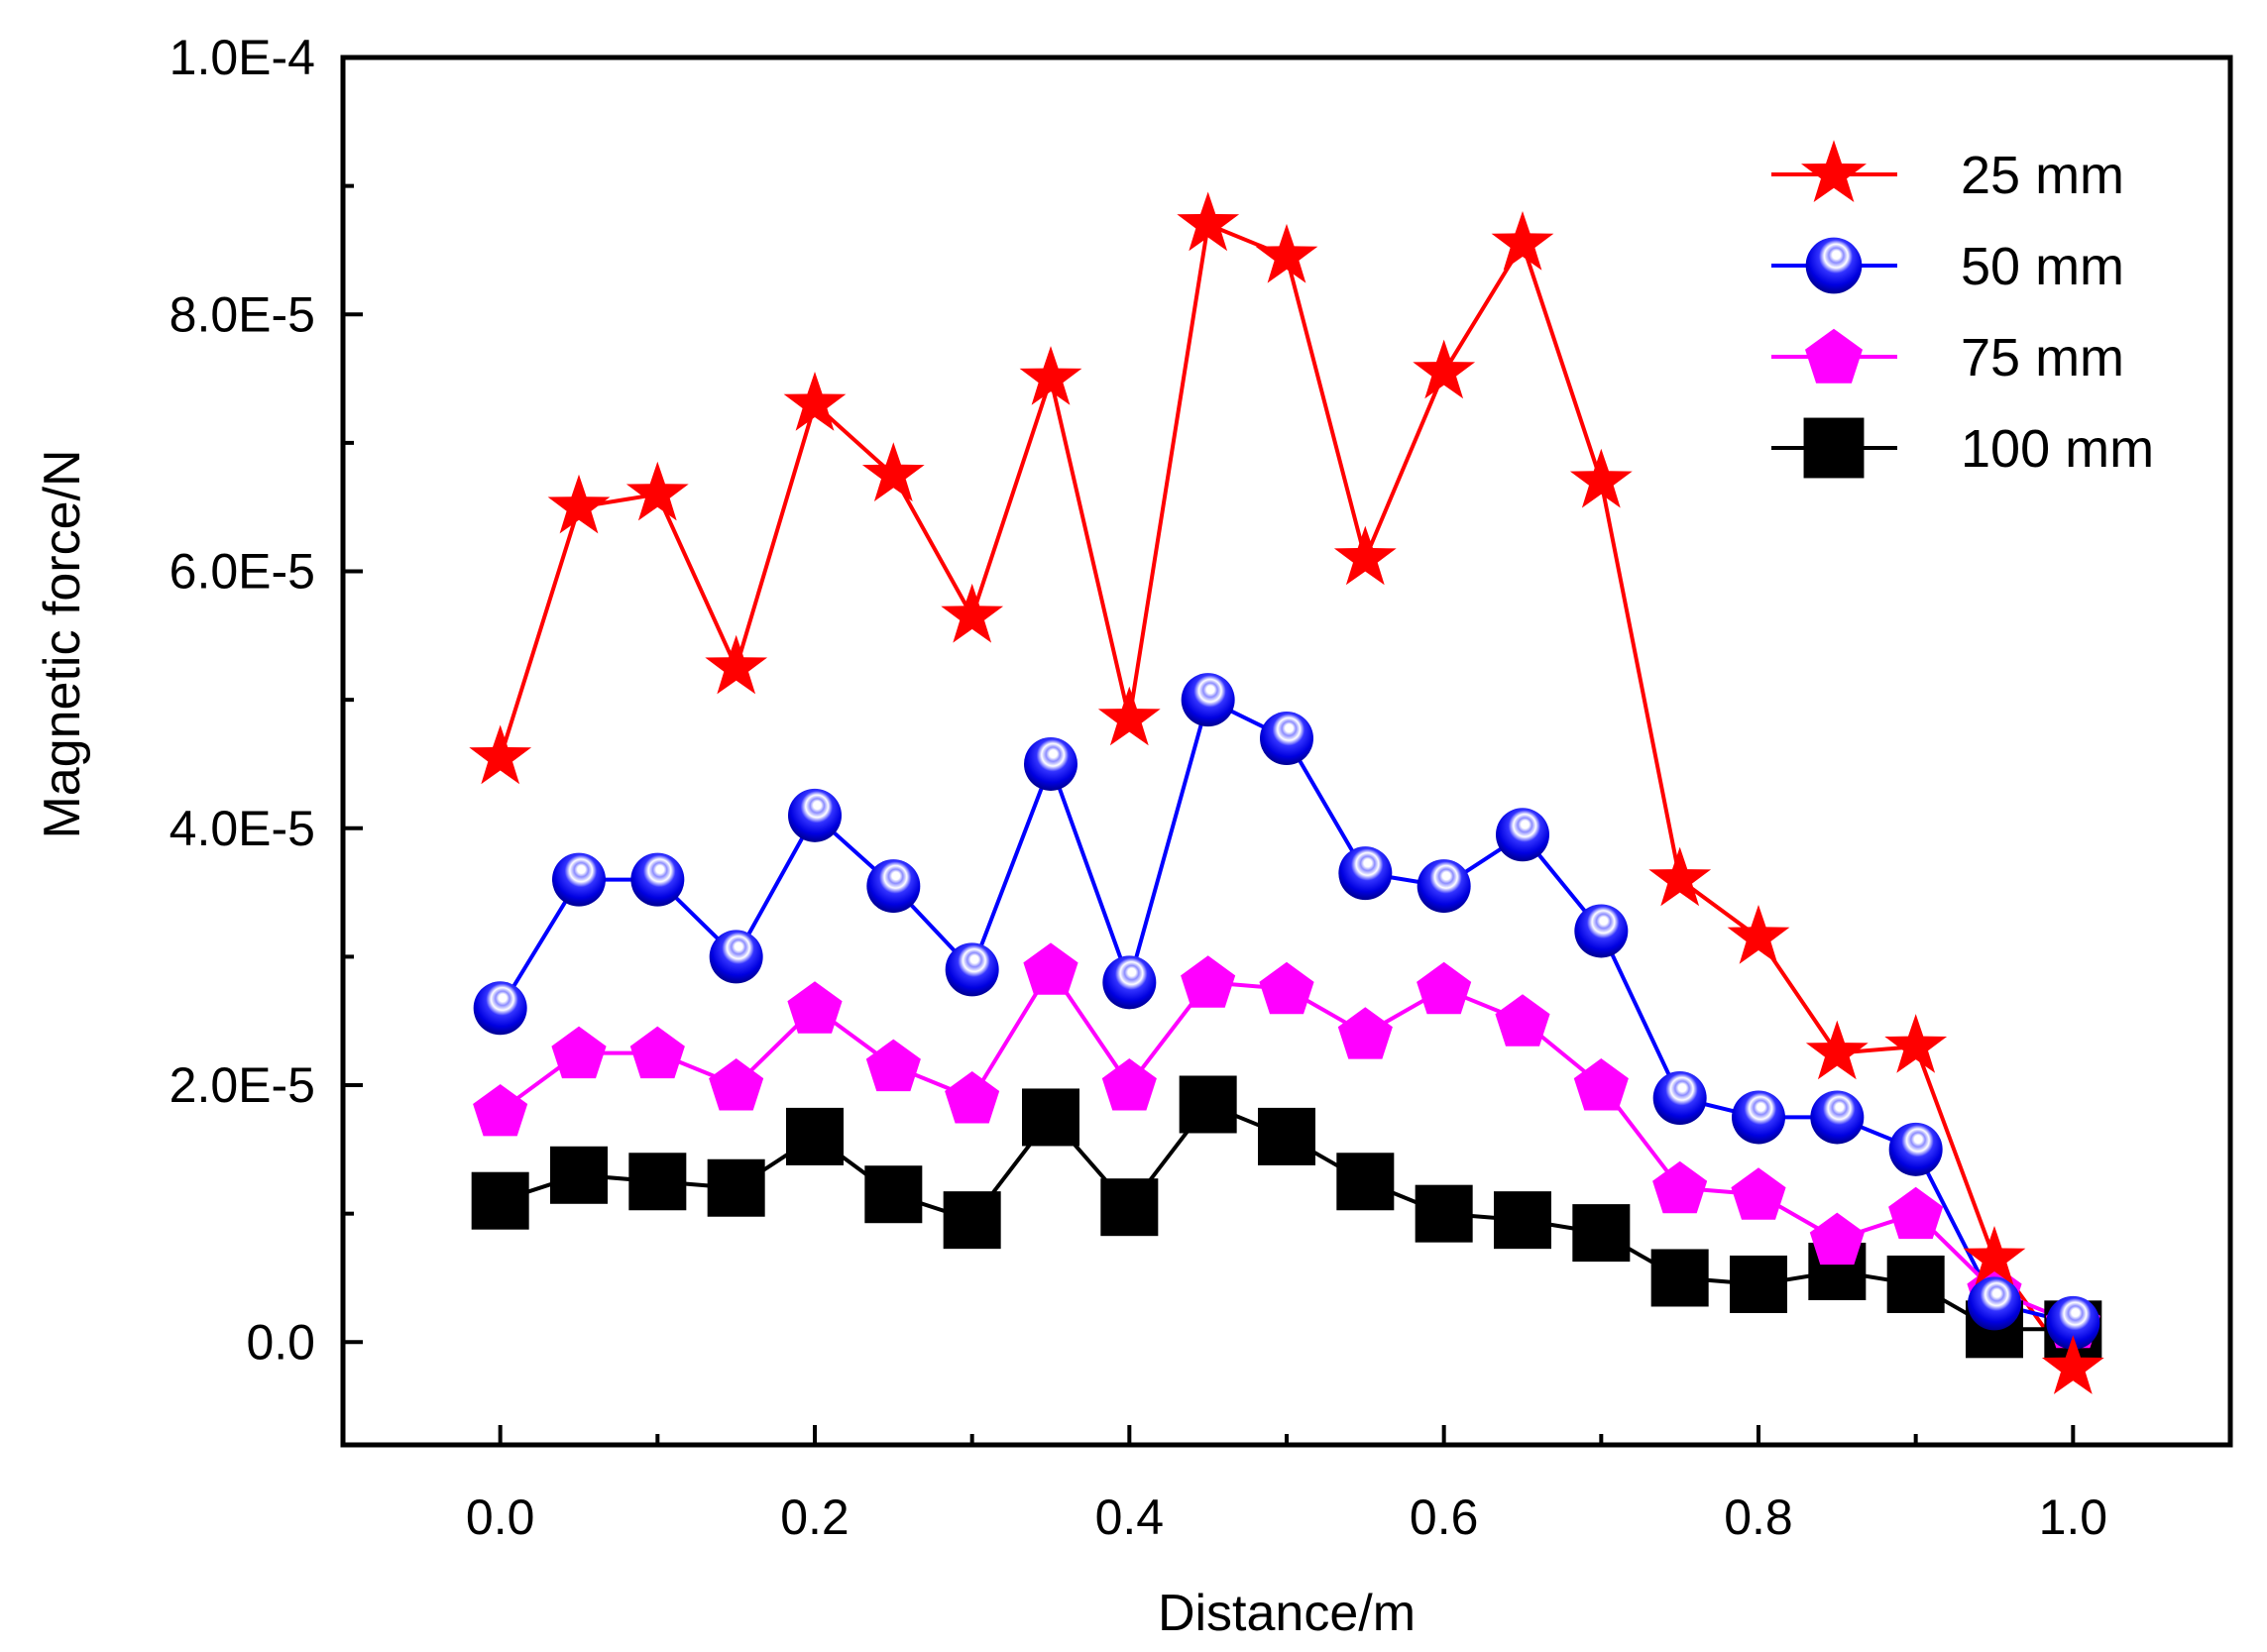  I want to click on legend-label: 75 mm, so click(2042, 357).